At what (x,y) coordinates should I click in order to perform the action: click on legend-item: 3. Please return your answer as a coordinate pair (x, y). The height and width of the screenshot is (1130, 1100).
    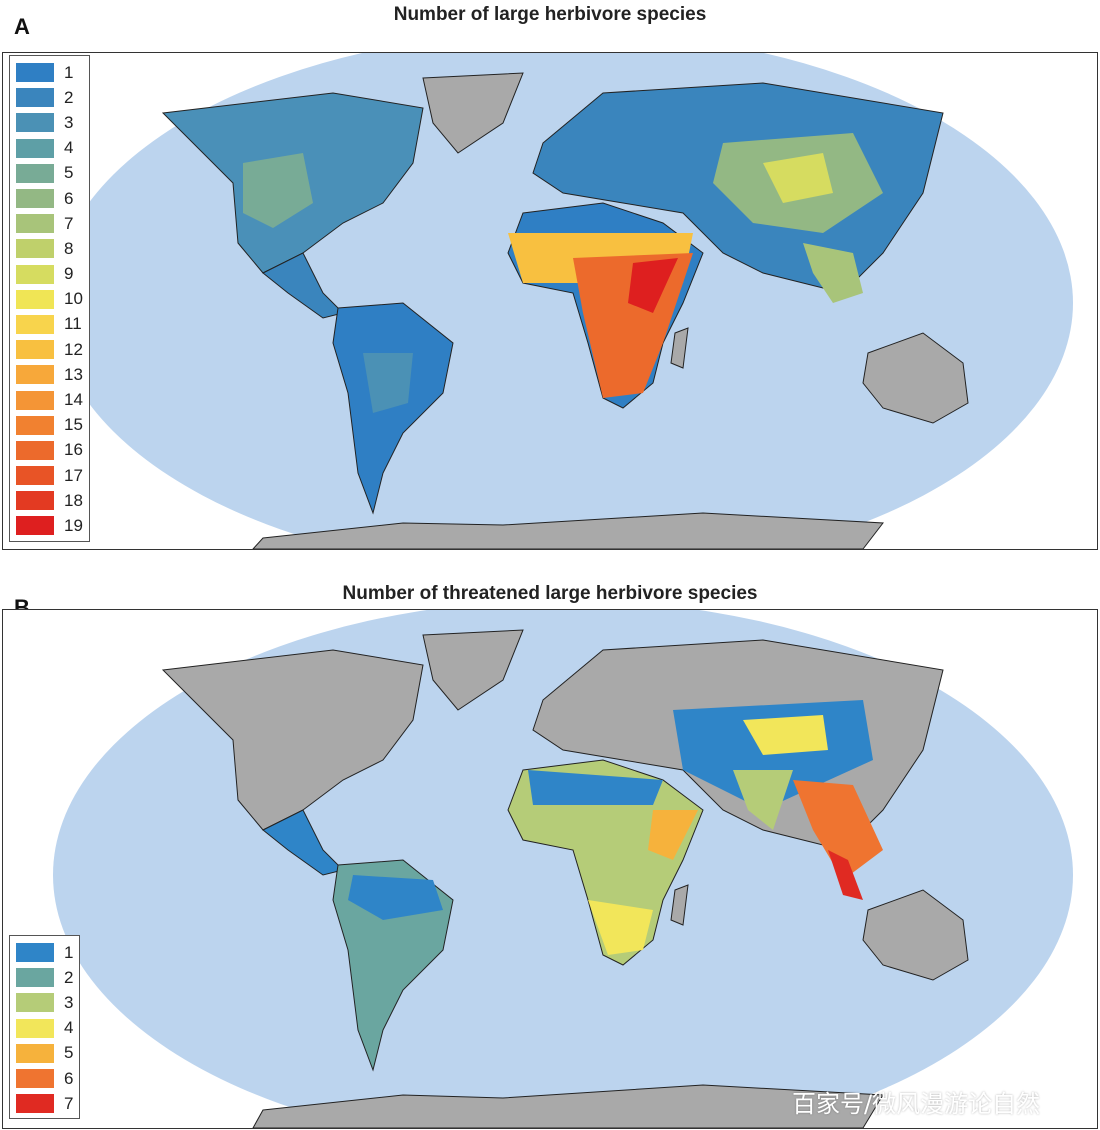
    Looking at the image, I should click on (49, 122).